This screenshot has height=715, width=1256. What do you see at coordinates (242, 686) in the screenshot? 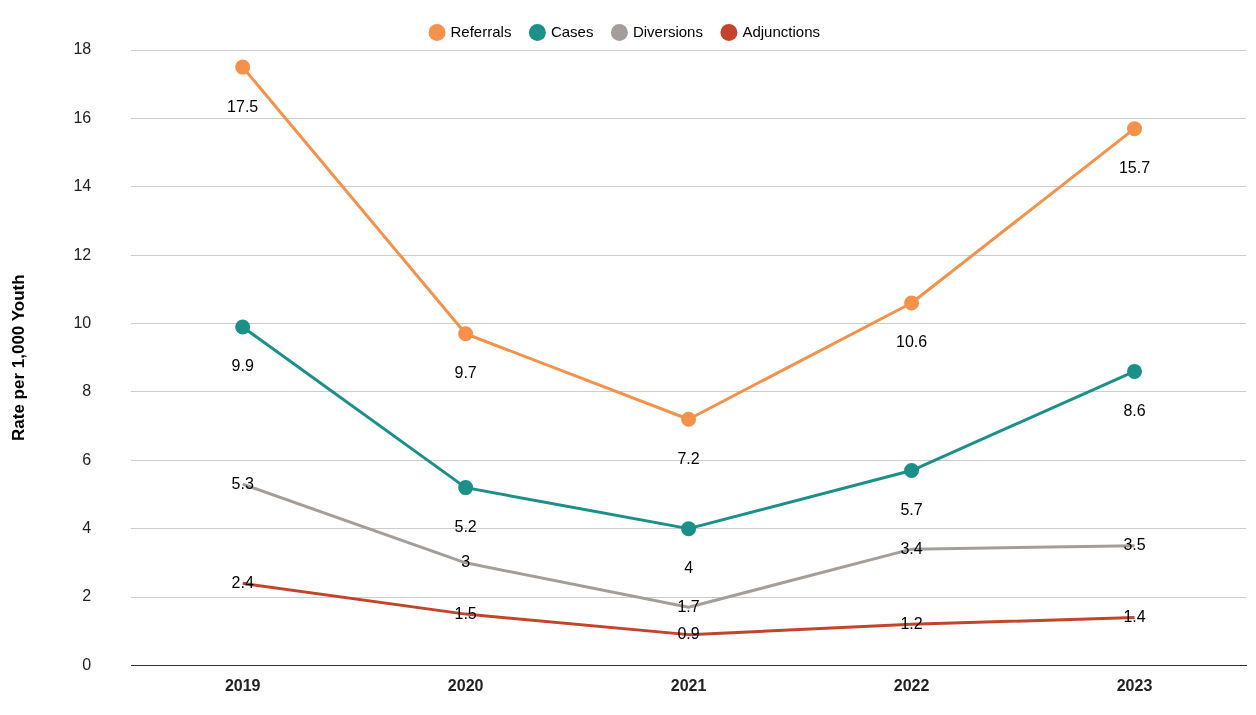
I see `x-tick-label: 2019` at bounding box center [242, 686].